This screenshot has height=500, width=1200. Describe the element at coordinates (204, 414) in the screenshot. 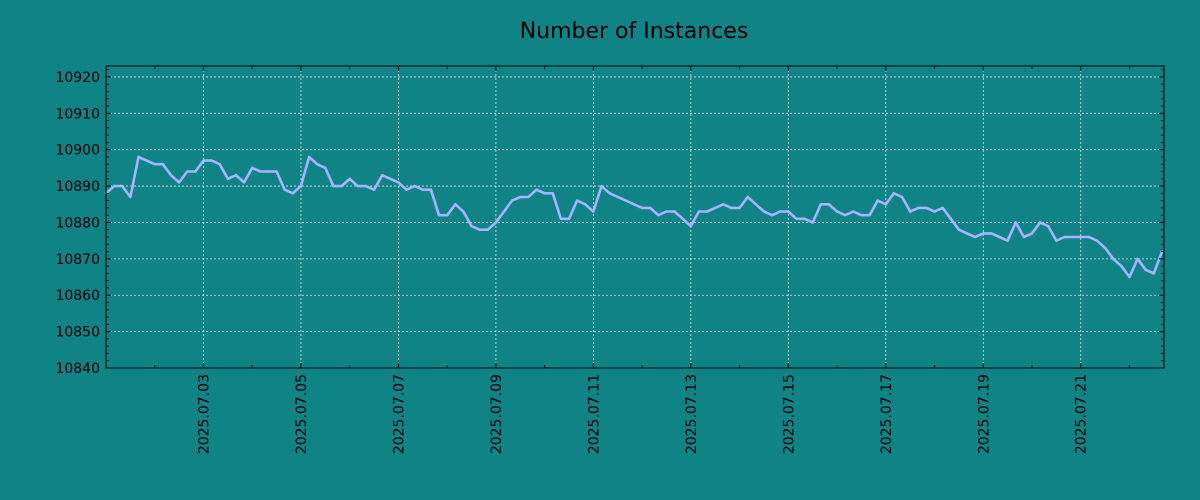

I see `x-tick-label: 2025.07.03` at that location.